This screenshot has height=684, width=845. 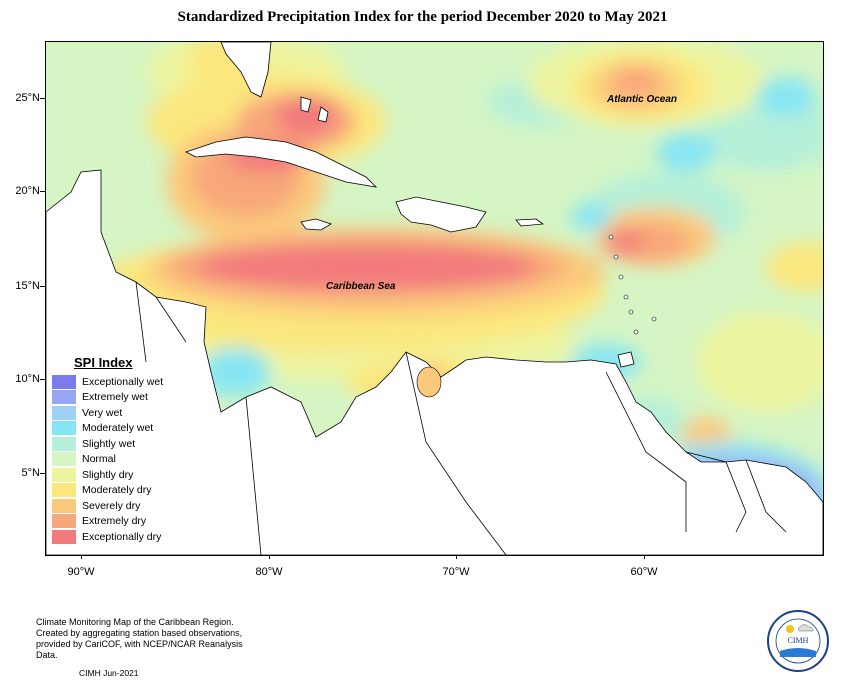 What do you see at coordinates (122, 536) in the screenshot?
I see `legend-label: Exceptionally dry` at bounding box center [122, 536].